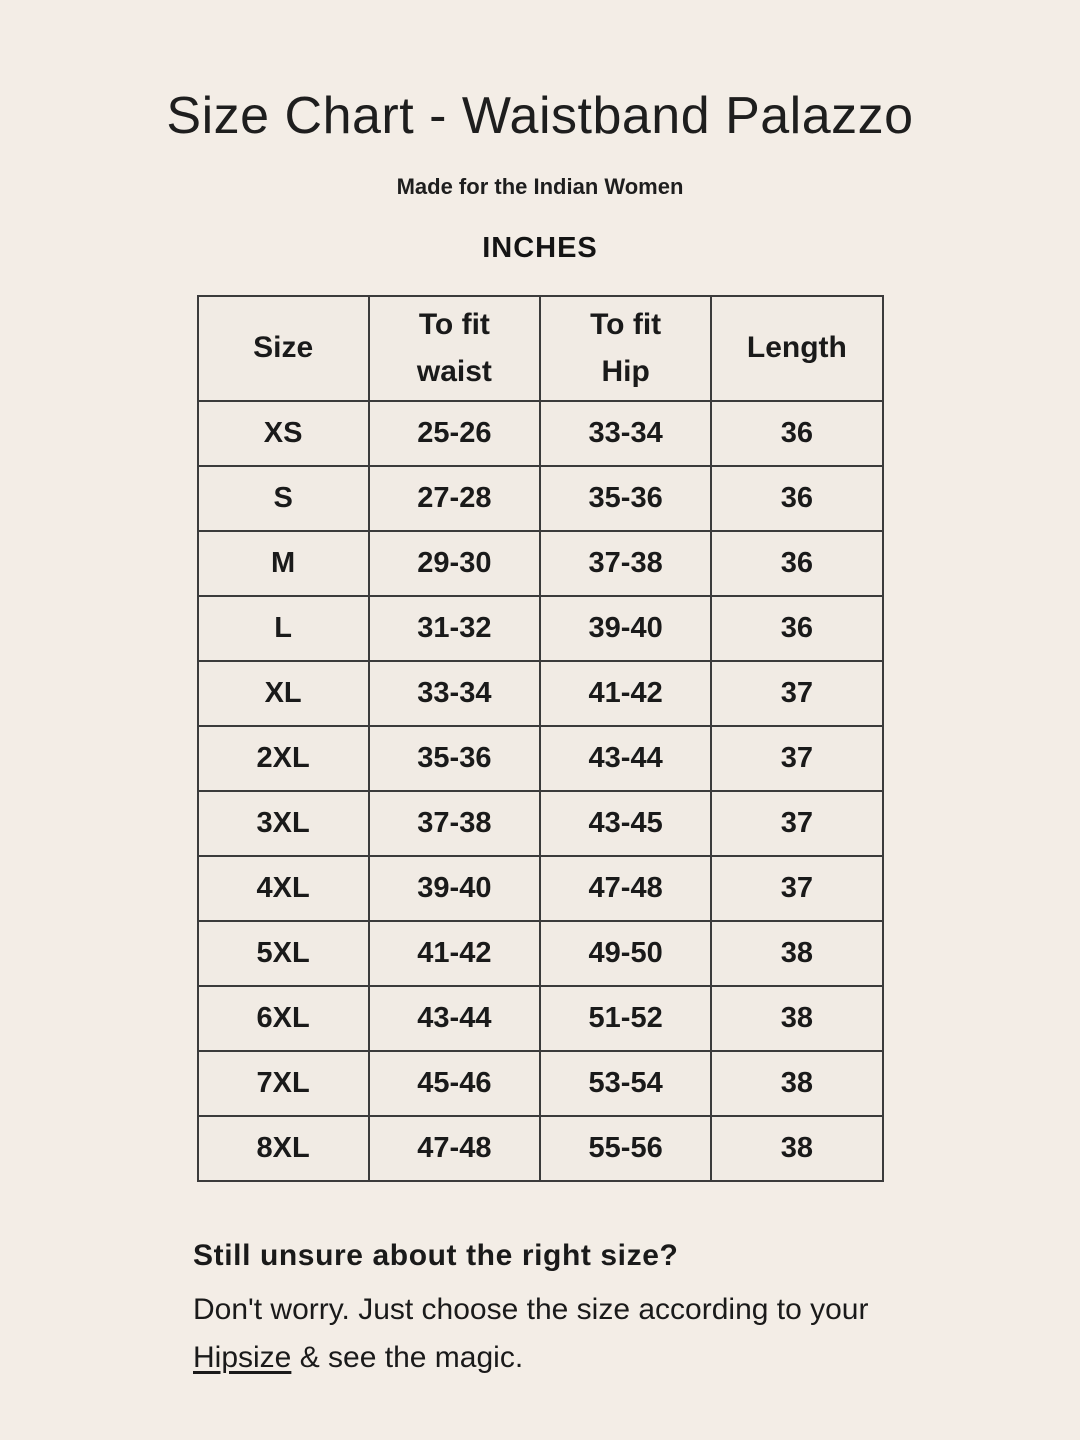  I want to click on cell-size: 4XL, so click(283, 888).